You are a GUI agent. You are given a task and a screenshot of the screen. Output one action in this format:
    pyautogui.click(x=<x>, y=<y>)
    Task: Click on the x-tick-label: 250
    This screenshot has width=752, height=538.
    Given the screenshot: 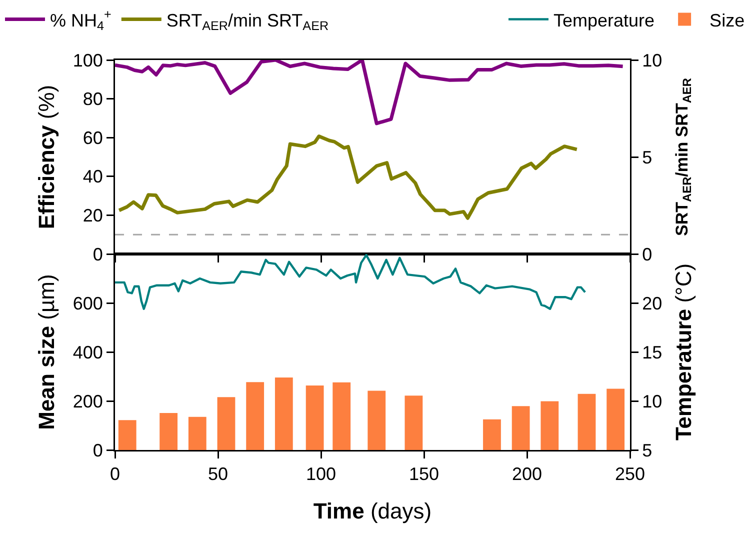 What is the action you would take?
    pyautogui.click(x=630, y=474)
    